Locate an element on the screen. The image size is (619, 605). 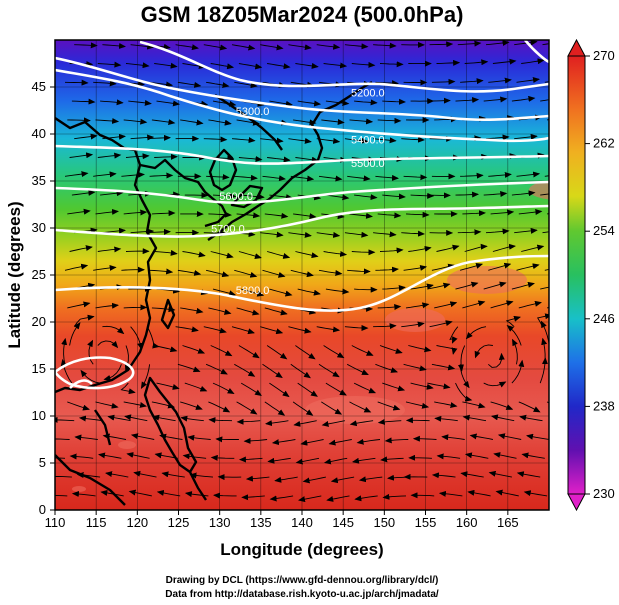
warm-patch is located at coordinates (355, 410).